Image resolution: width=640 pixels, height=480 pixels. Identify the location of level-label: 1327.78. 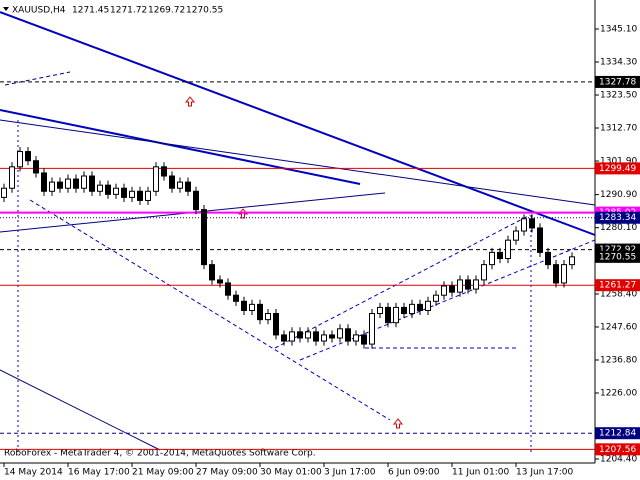
(617, 82).